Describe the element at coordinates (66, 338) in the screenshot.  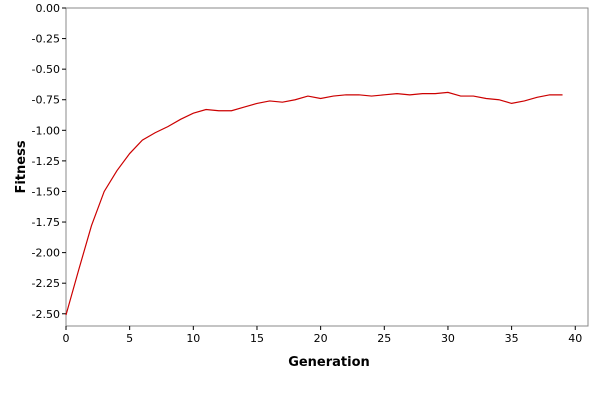
I see `x-tick-label: 0` at that location.